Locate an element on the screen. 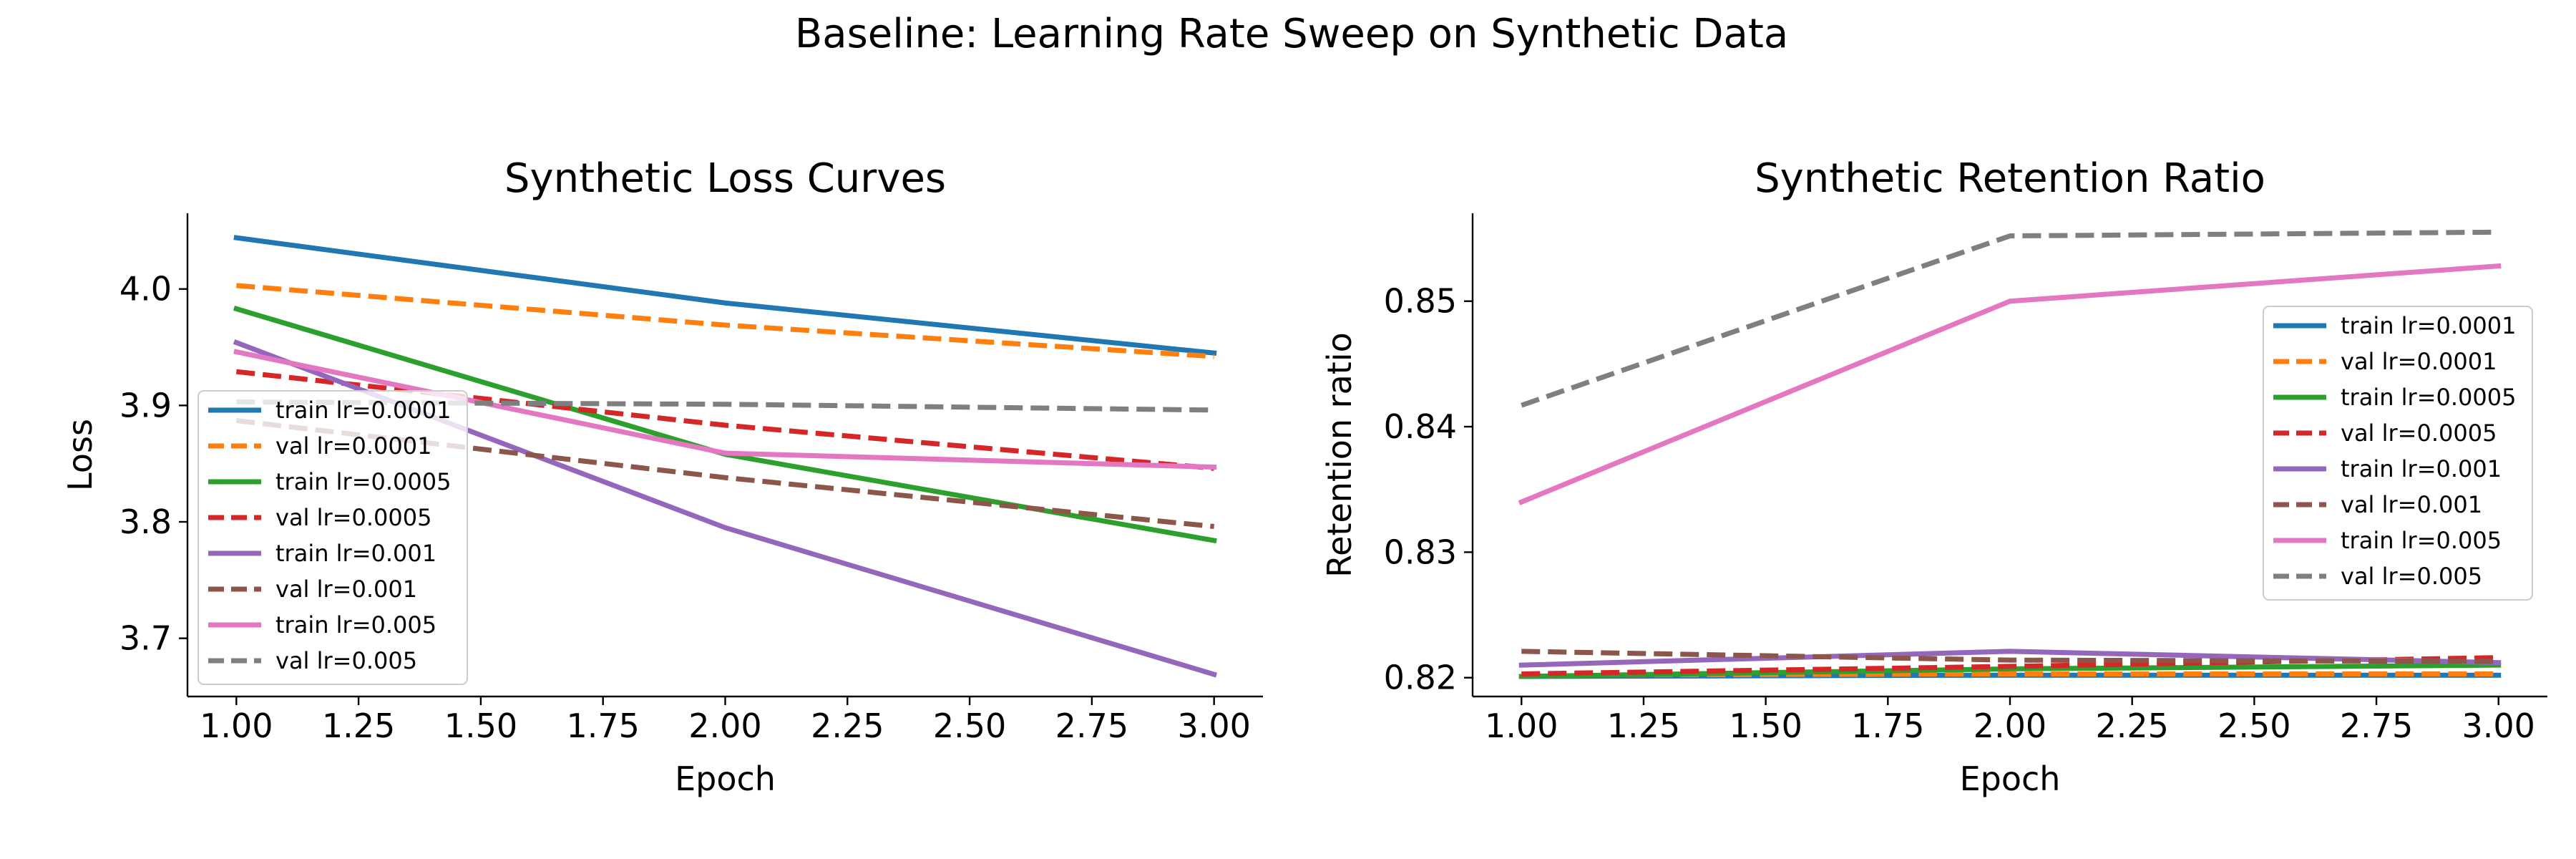  y-tick-label: 0.82 is located at coordinates (1420, 678).